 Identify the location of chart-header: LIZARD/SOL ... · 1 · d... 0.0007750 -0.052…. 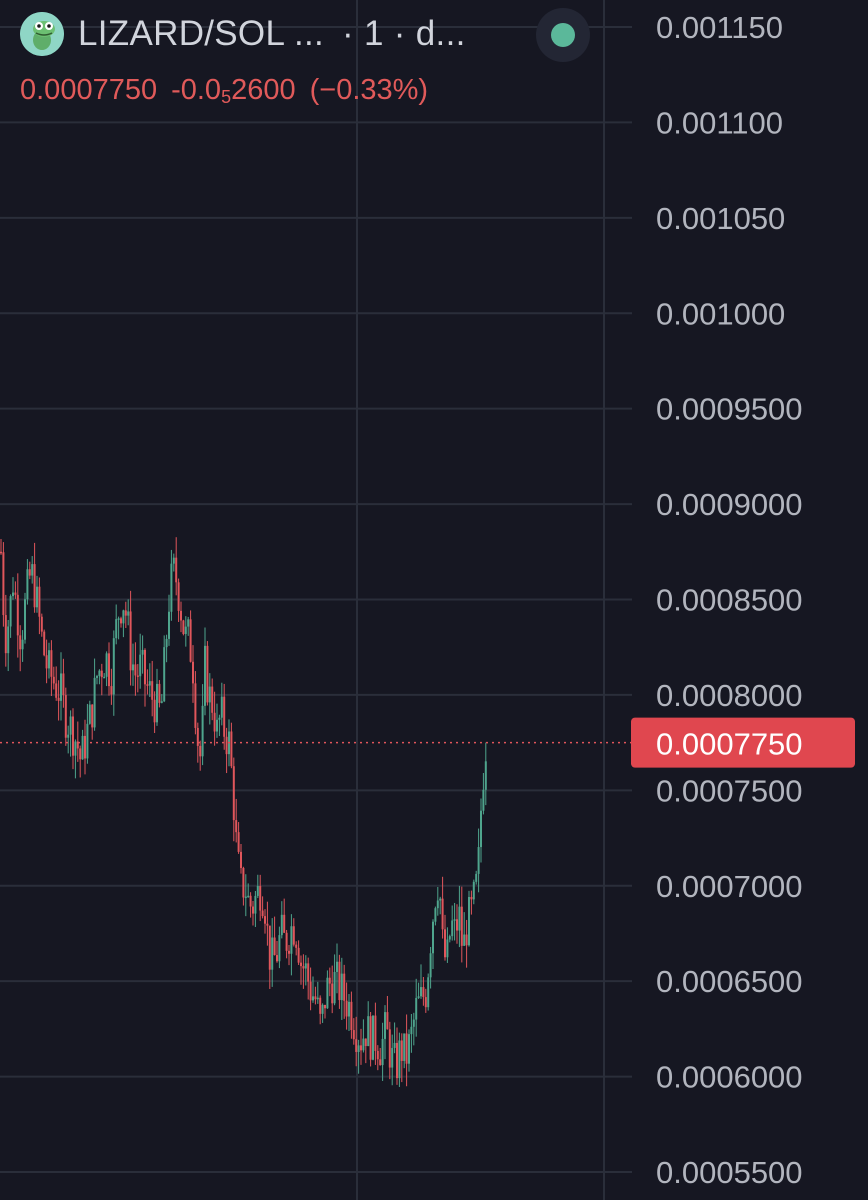
(320, 55).